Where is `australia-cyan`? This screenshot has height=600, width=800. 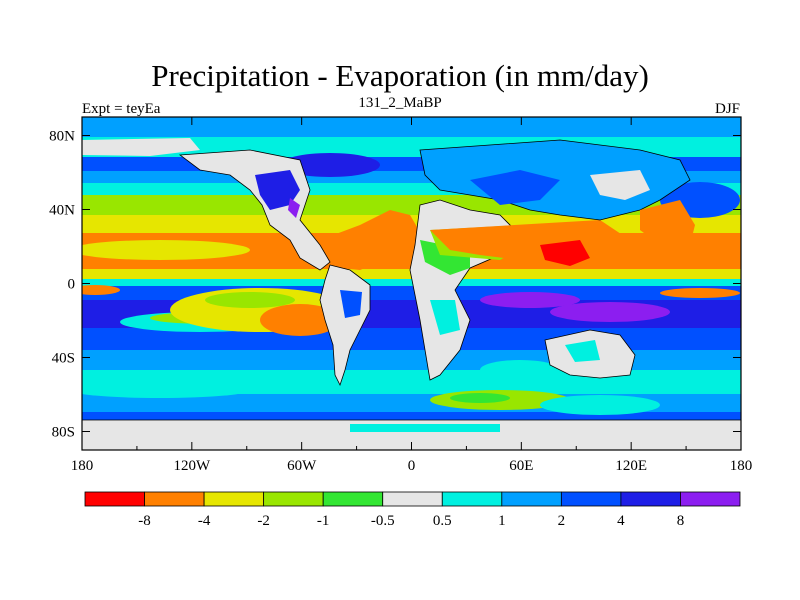 australia-cyan is located at coordinates (582, 351).